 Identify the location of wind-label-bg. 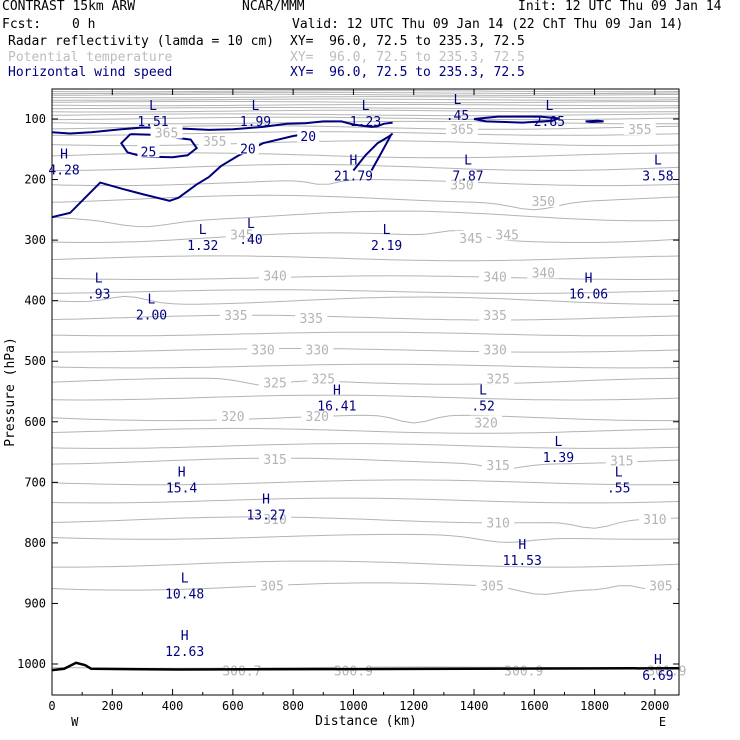
(308, 136).